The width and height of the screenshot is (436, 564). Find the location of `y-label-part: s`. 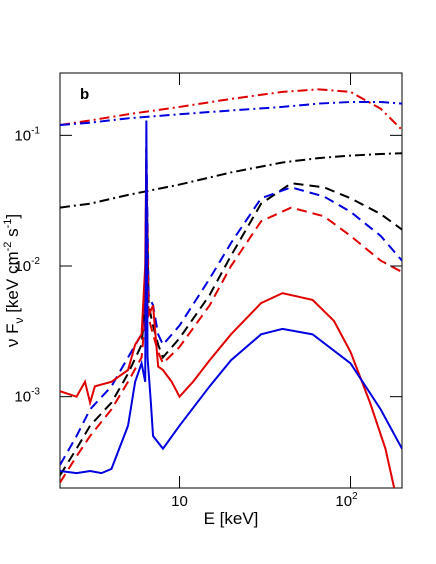

y-label-part: s is located at coordinates (12, 234).